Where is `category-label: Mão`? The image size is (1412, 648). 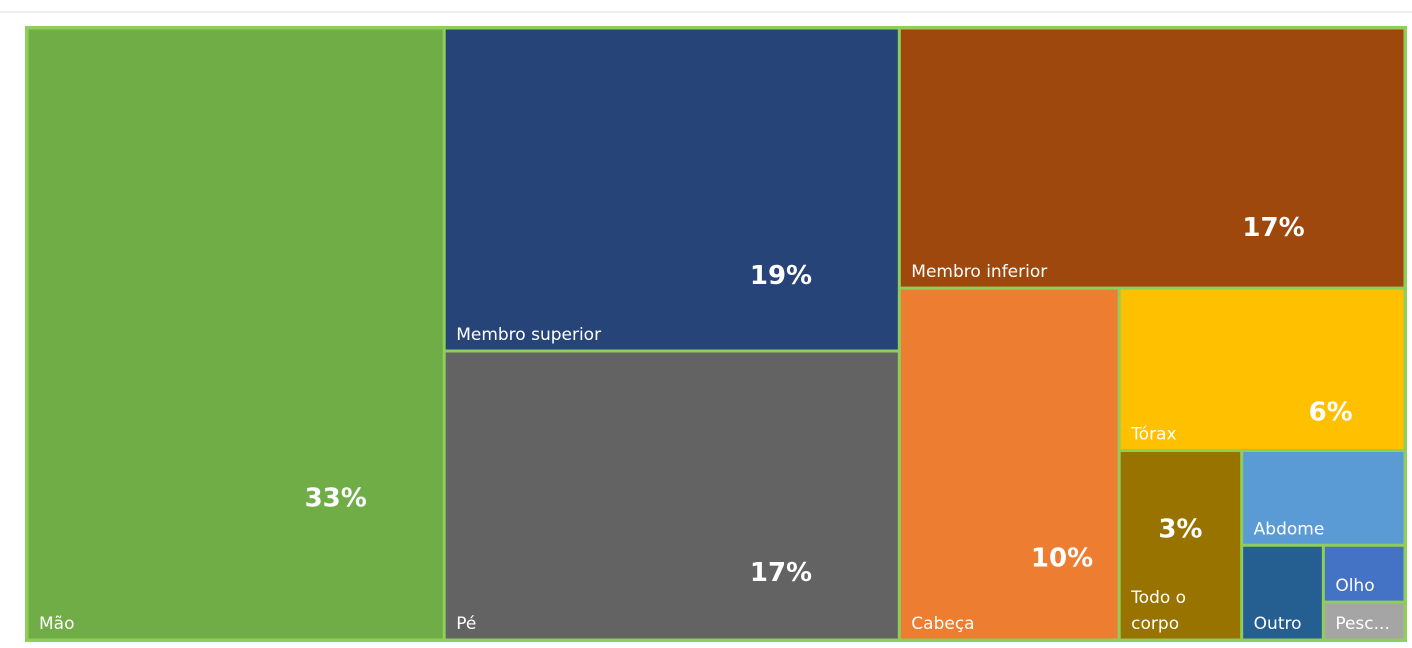 category-label: Mão is located at coordinates (57, 624).